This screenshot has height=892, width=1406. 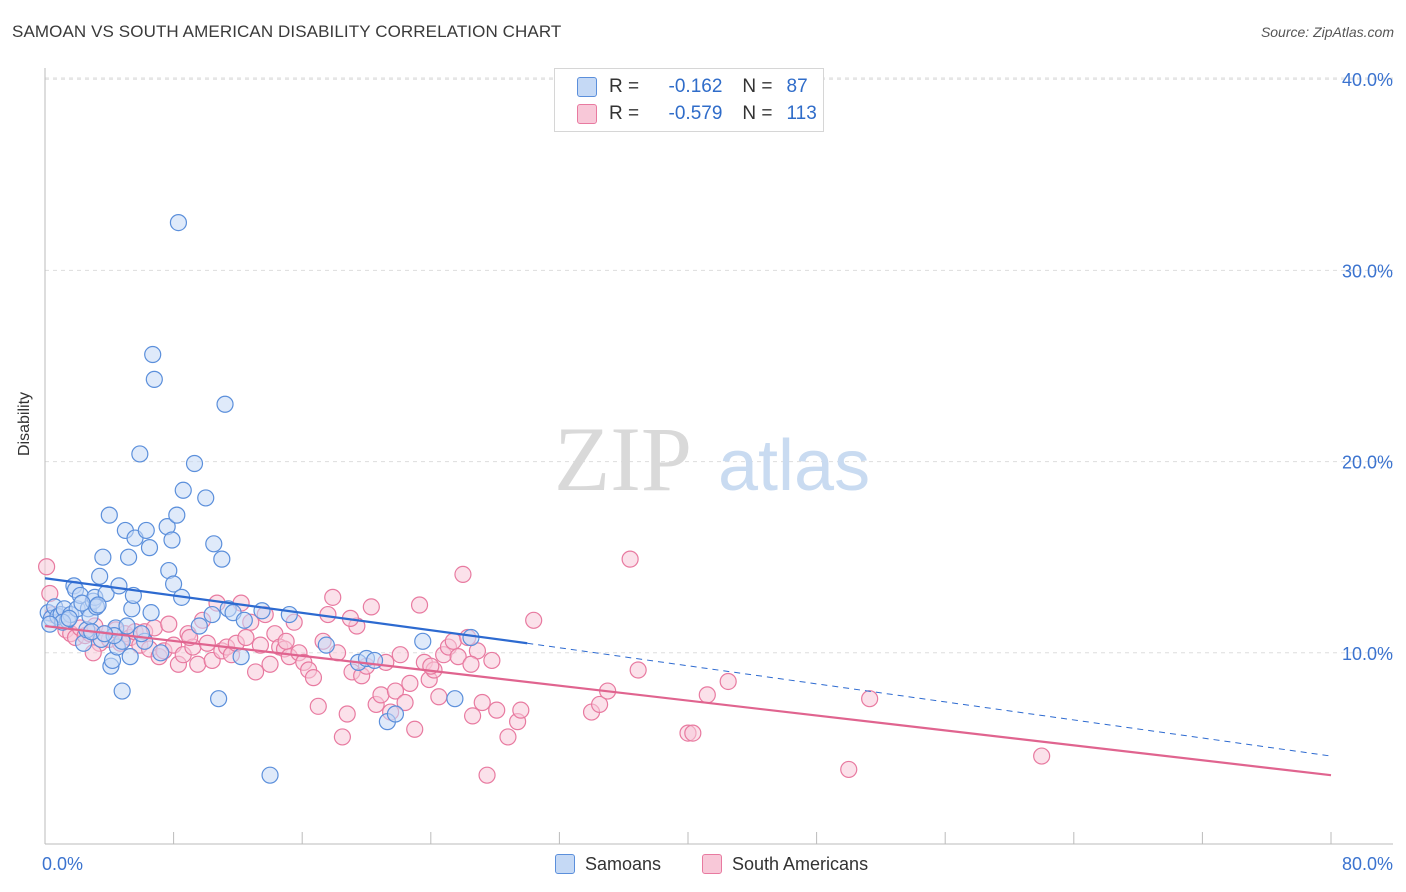 What do you see at coordinates (1367, 271) in the screenshot?
I see `y-tick-label: 30.0%` at bounding box center [1367, 271].